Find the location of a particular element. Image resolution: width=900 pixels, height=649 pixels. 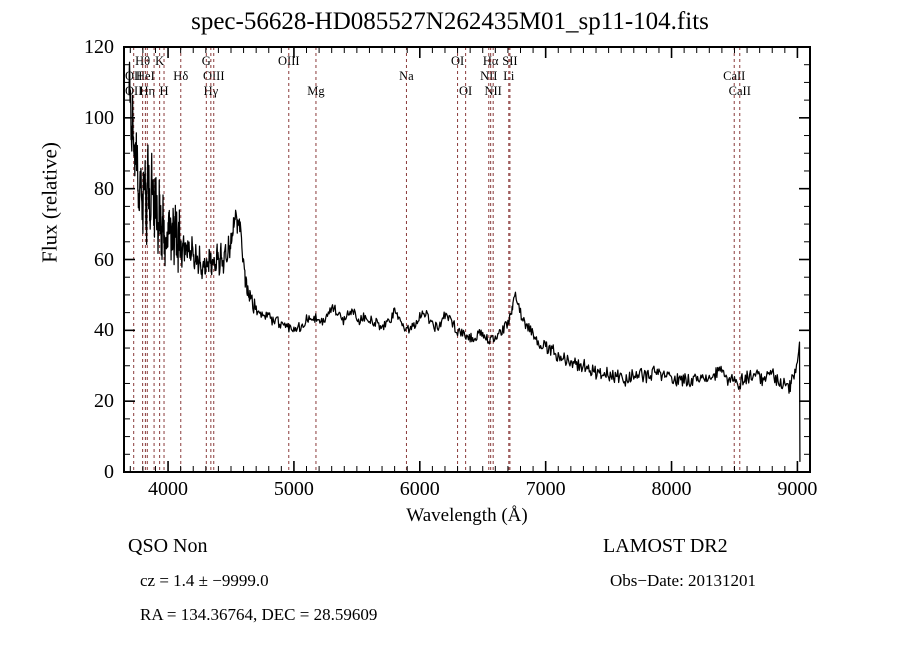

obs-date-text: Obs−Date: 20131201 is located at coordinates (683, 580).